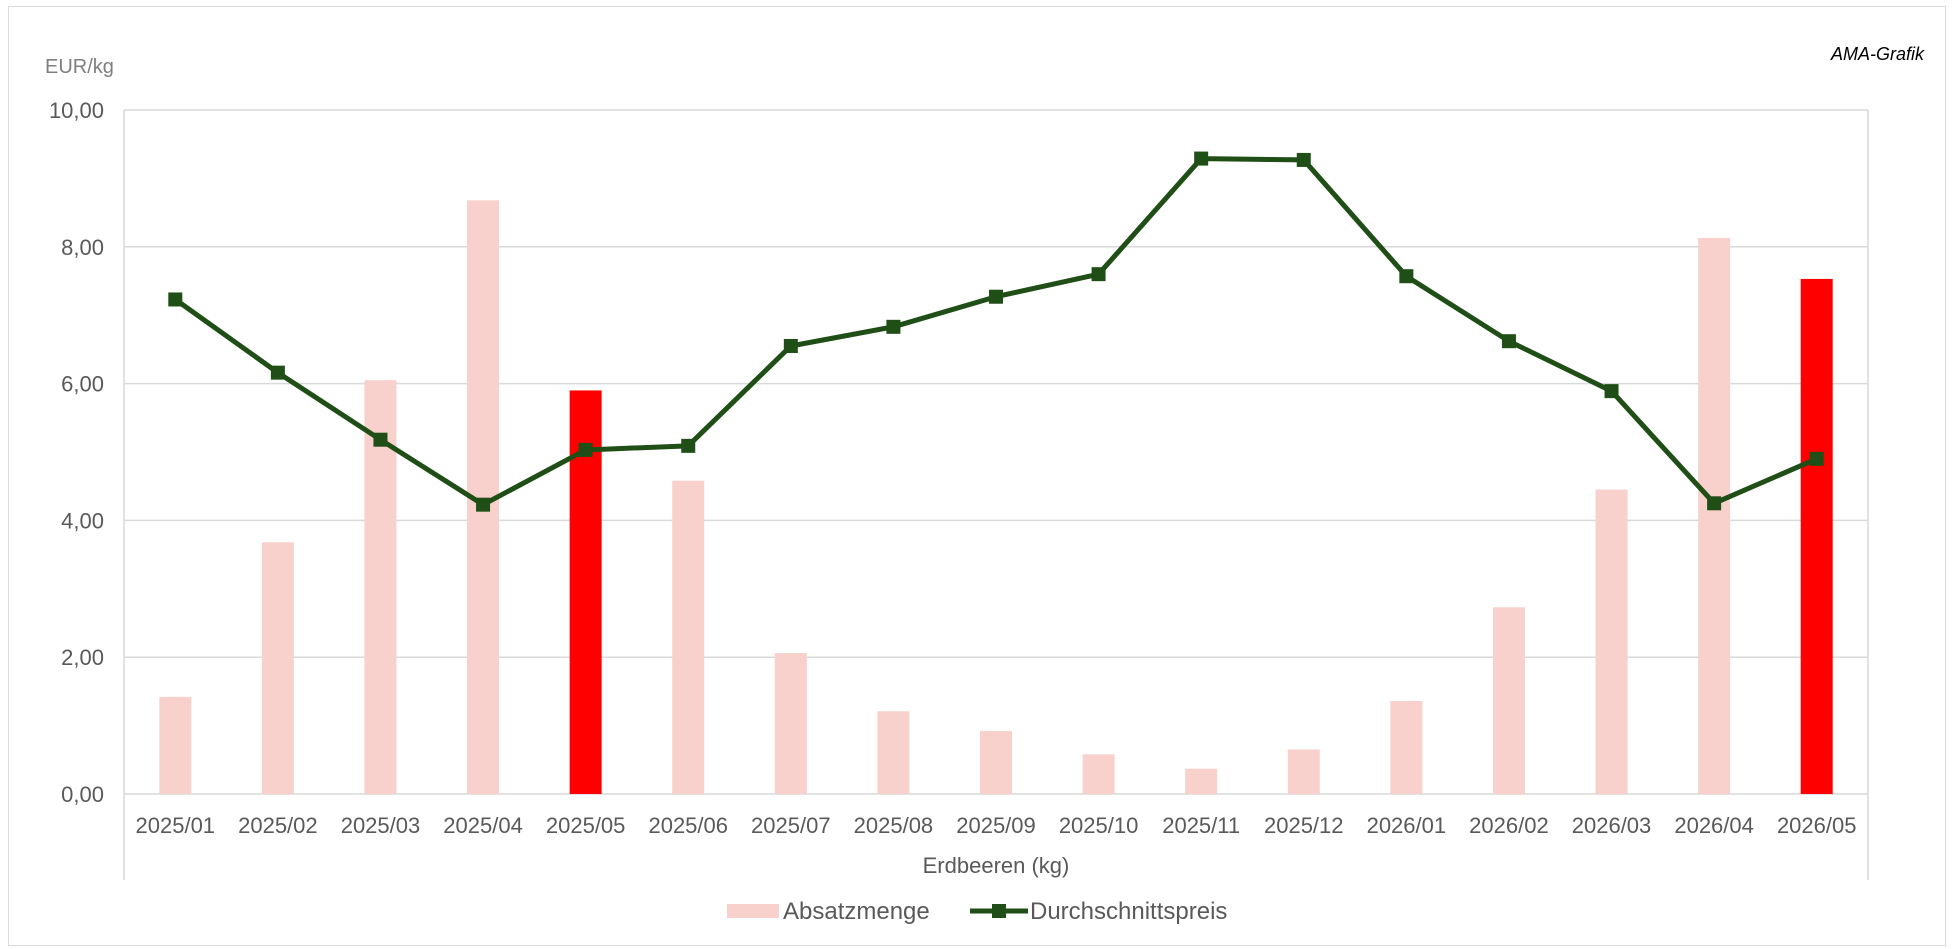 This screenshot has height=949, width=1954. Describe the element at coordinates (996, 825) in the screenshot. I see `x-tick-label: 2025/09` at that location.